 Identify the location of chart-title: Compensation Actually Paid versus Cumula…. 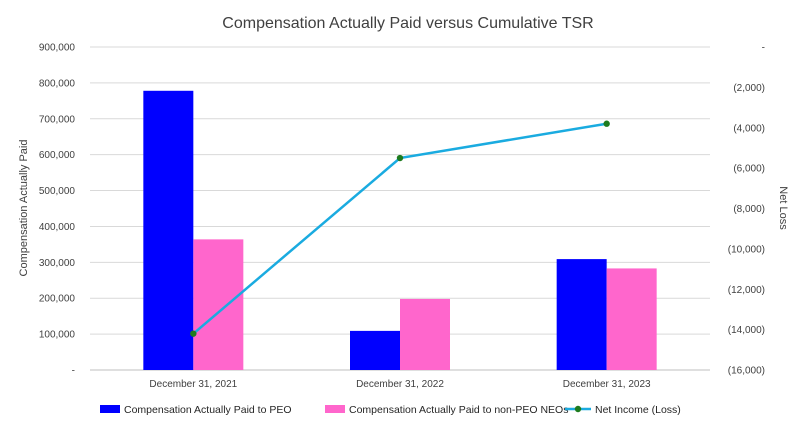
(407, 23).